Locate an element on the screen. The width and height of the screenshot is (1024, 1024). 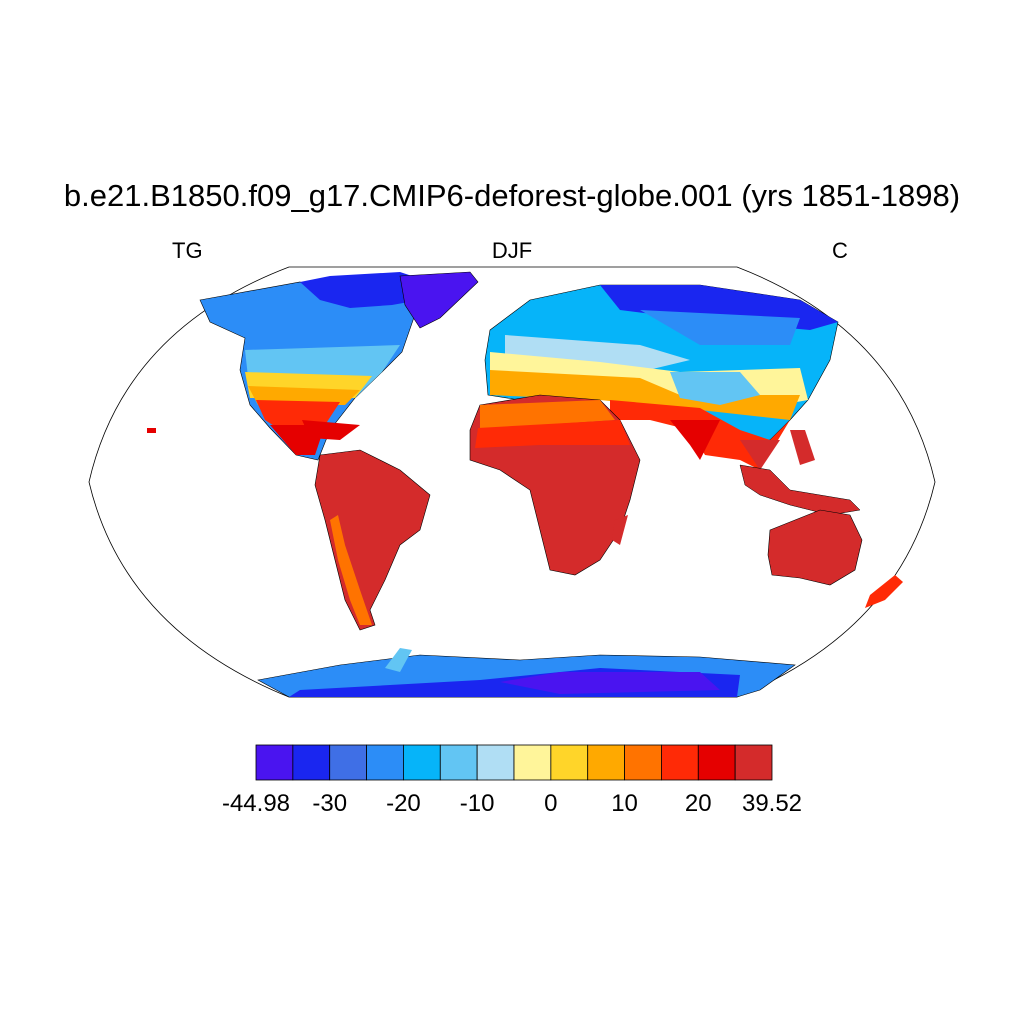
south-america is located at coordinates (372, 540).